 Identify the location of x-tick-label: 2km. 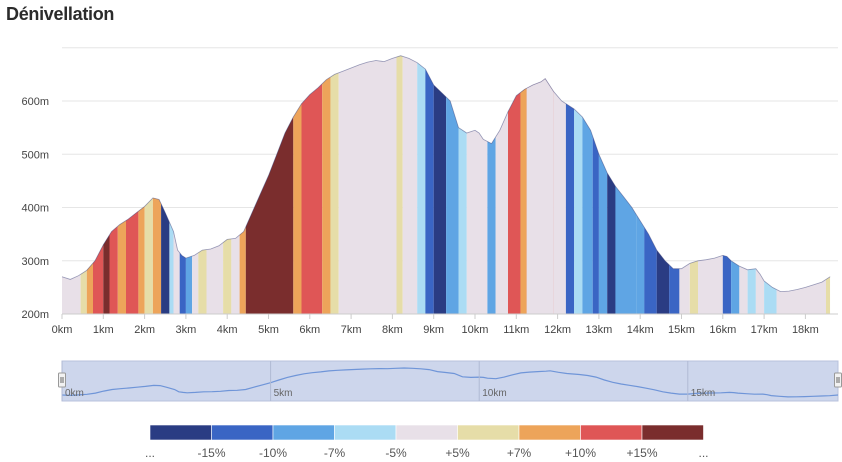
(144, 330).